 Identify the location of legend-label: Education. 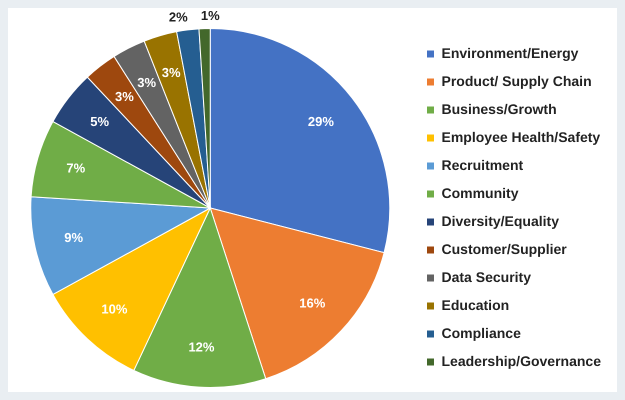
(475, 304).